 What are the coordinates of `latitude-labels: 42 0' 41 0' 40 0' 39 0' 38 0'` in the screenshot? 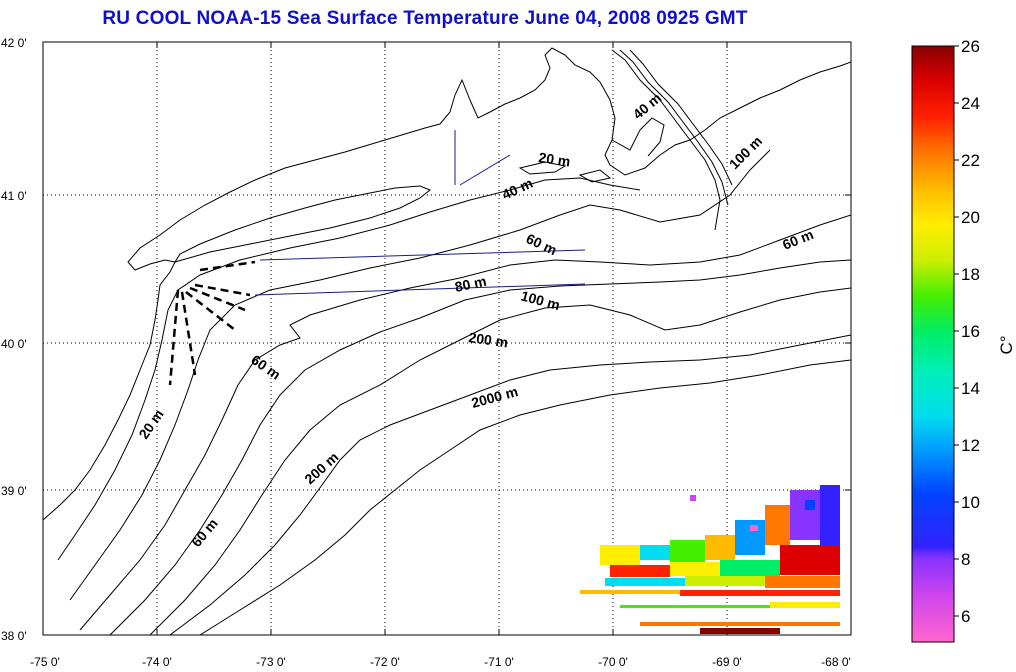 It's located at (14, 339).